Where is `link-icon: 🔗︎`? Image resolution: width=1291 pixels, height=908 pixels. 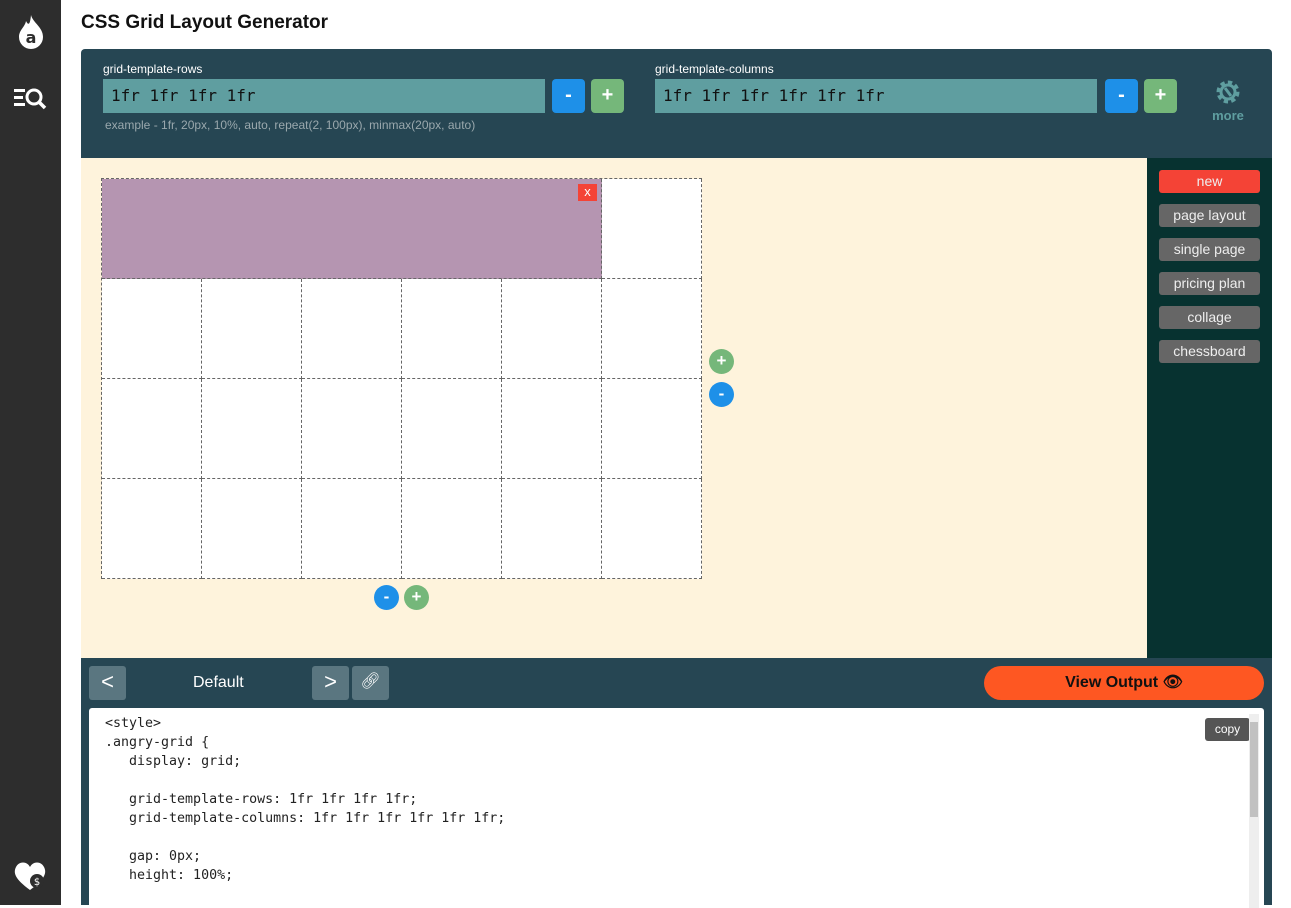
link-icon: 🔗︎ is located at coordinates (370, 681).